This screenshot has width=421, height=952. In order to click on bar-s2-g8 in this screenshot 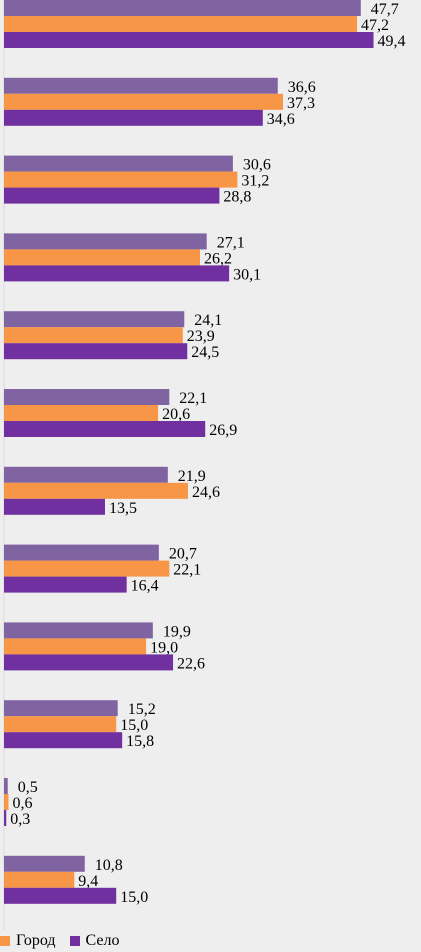, I will do `click(87, 568)`.